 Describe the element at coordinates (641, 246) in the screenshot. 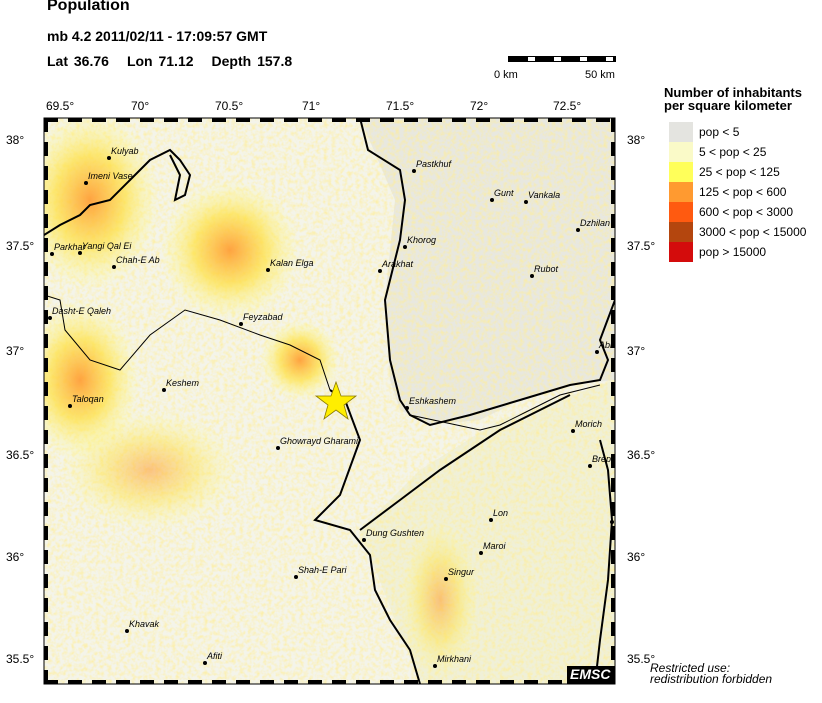

I see `lat-tick-label-right: 37.5°` at that location.